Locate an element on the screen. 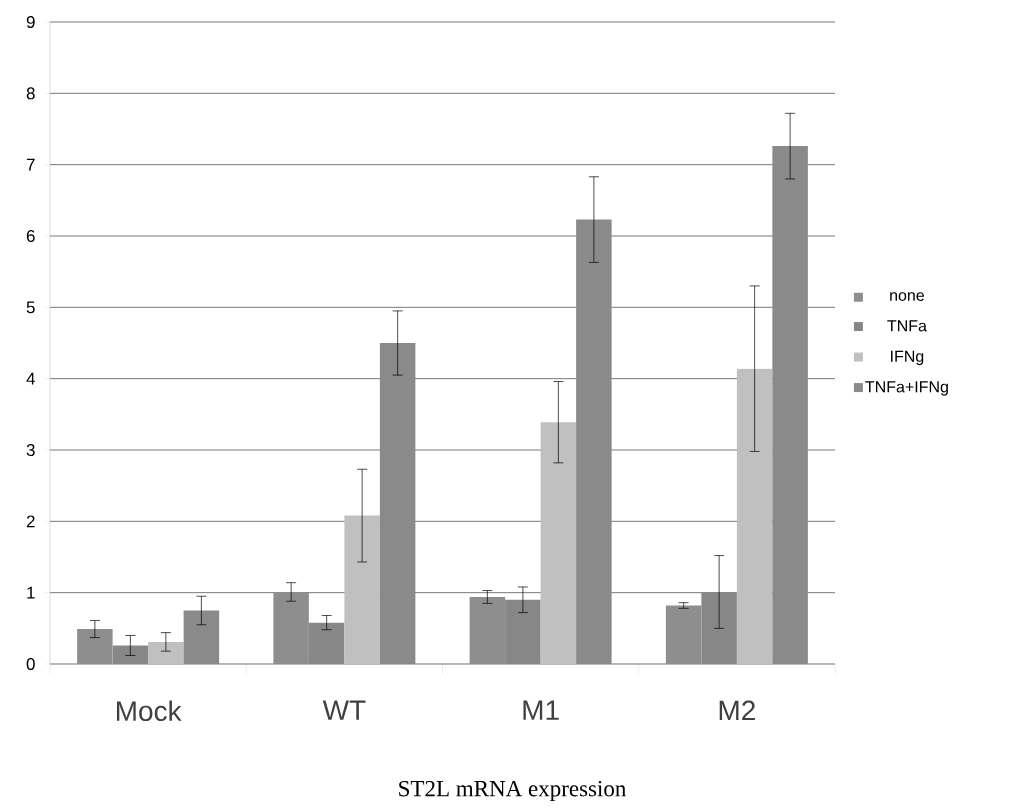 This screenshot has width=1023, height=809. y-tick-label: 1 is located at coordinates (31, 592).